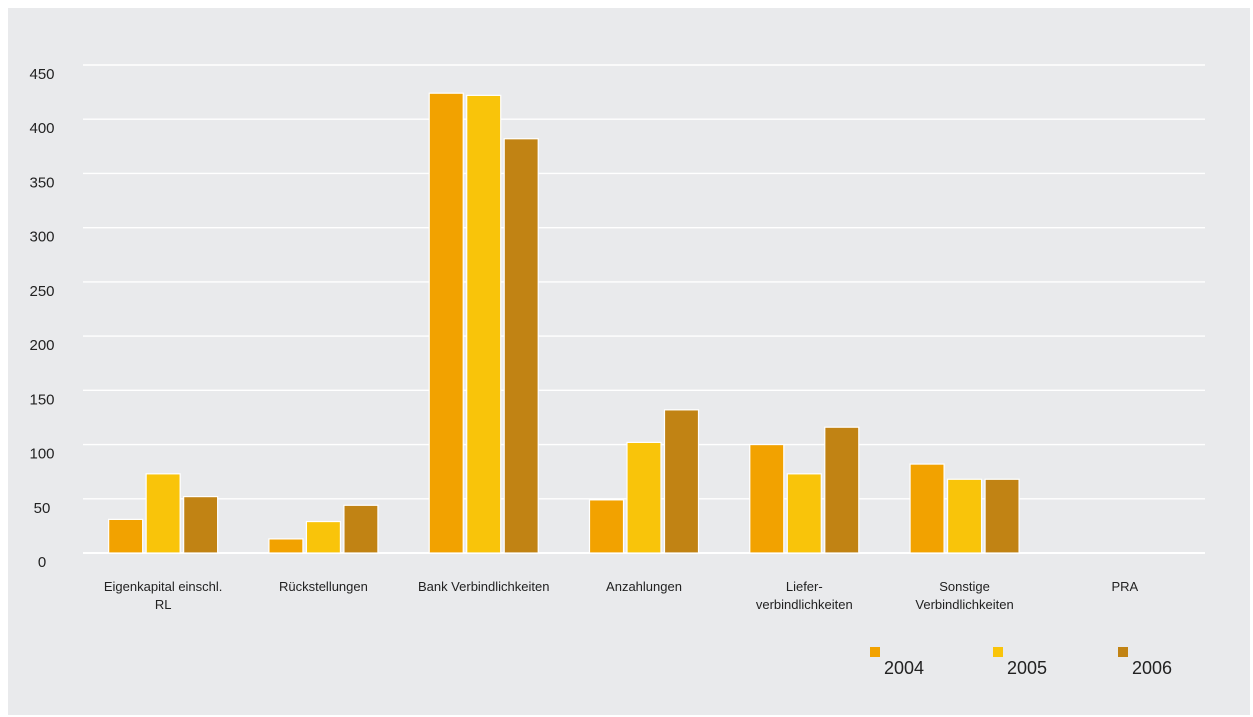 Image resolution: width=1253 pixels, height=717 pixels. Describe the element at coordinates (41, 237) in the screenshot. I see `y-tick-label: 300` at that location.